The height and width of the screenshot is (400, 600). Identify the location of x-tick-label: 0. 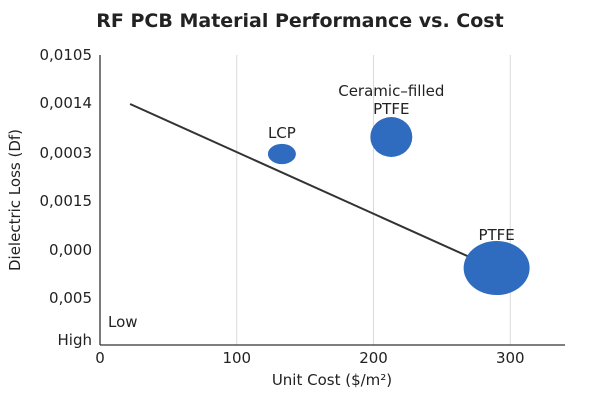
(100, 358).